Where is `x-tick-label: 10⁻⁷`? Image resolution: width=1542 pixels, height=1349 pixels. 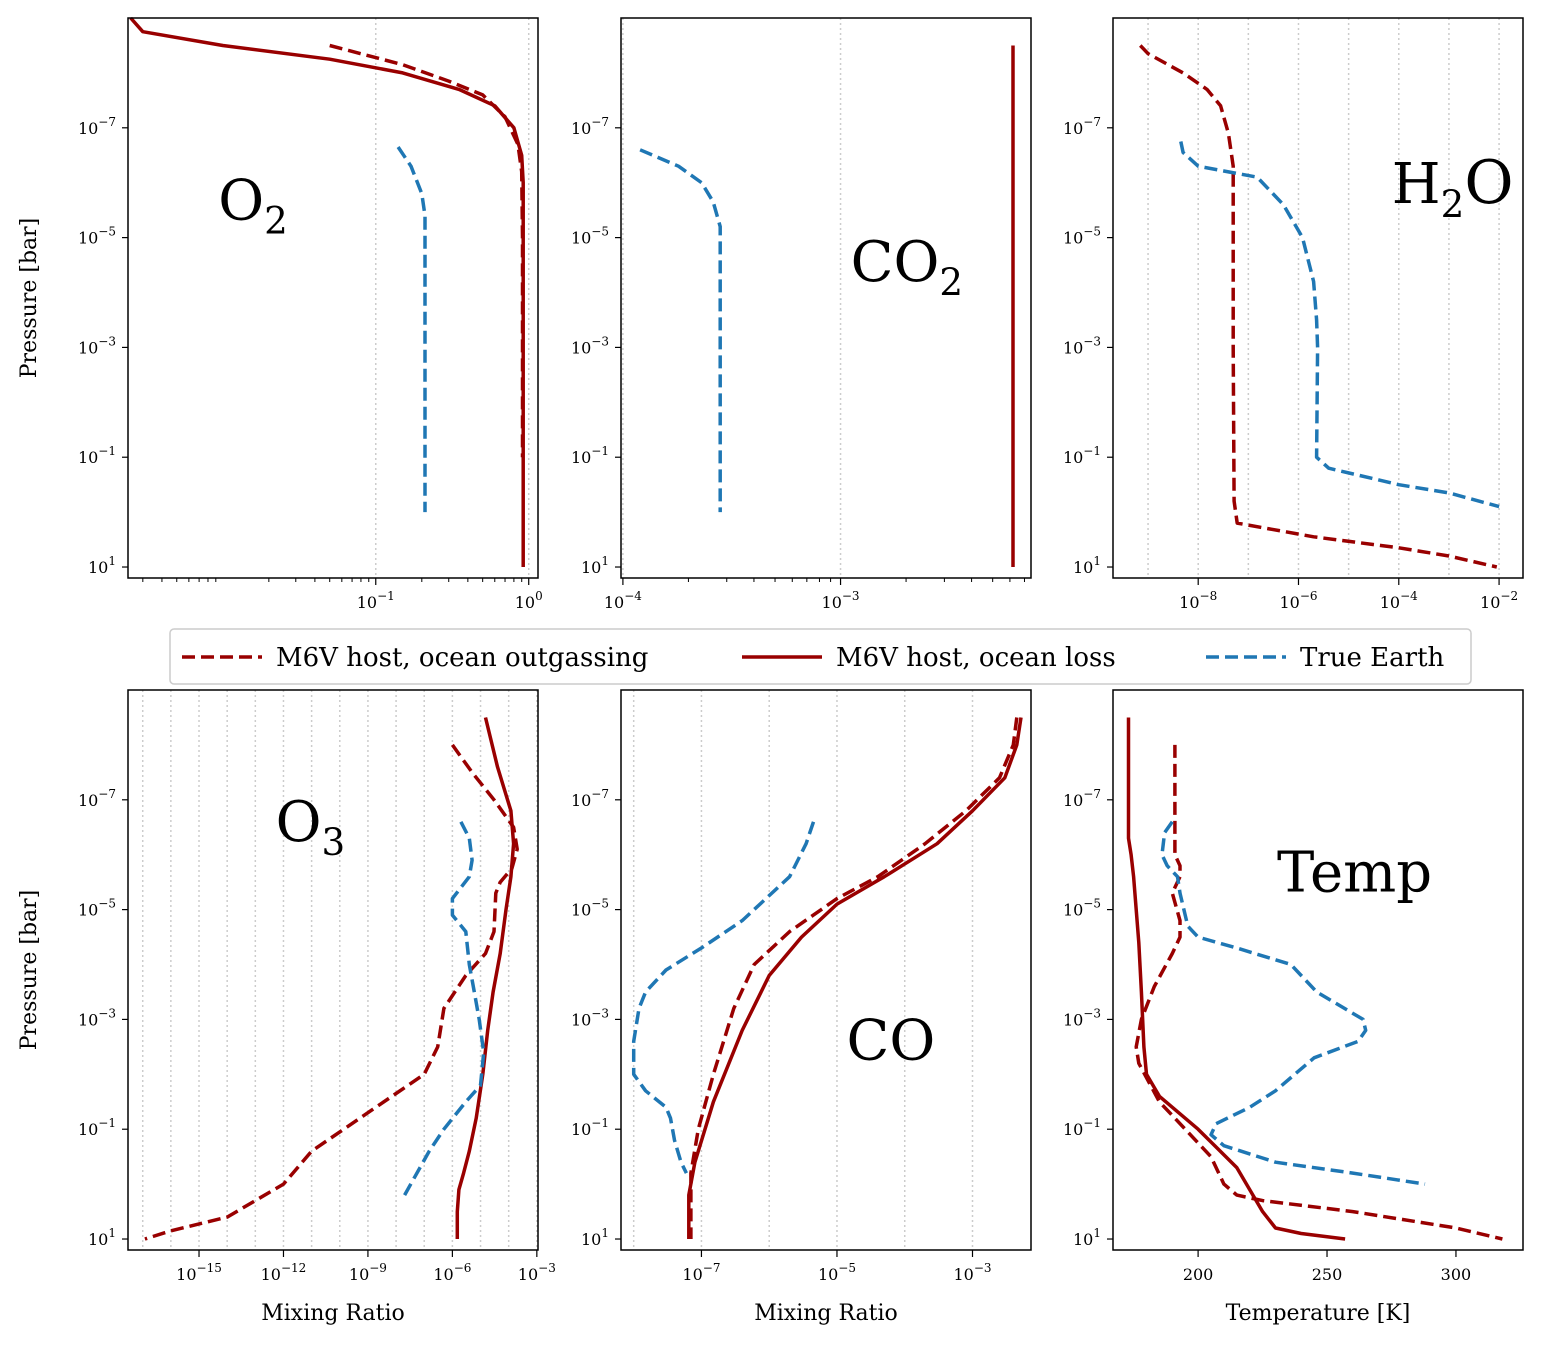
x-tick-label: 10⁻⁷ is located at coordinates (701, 1272).